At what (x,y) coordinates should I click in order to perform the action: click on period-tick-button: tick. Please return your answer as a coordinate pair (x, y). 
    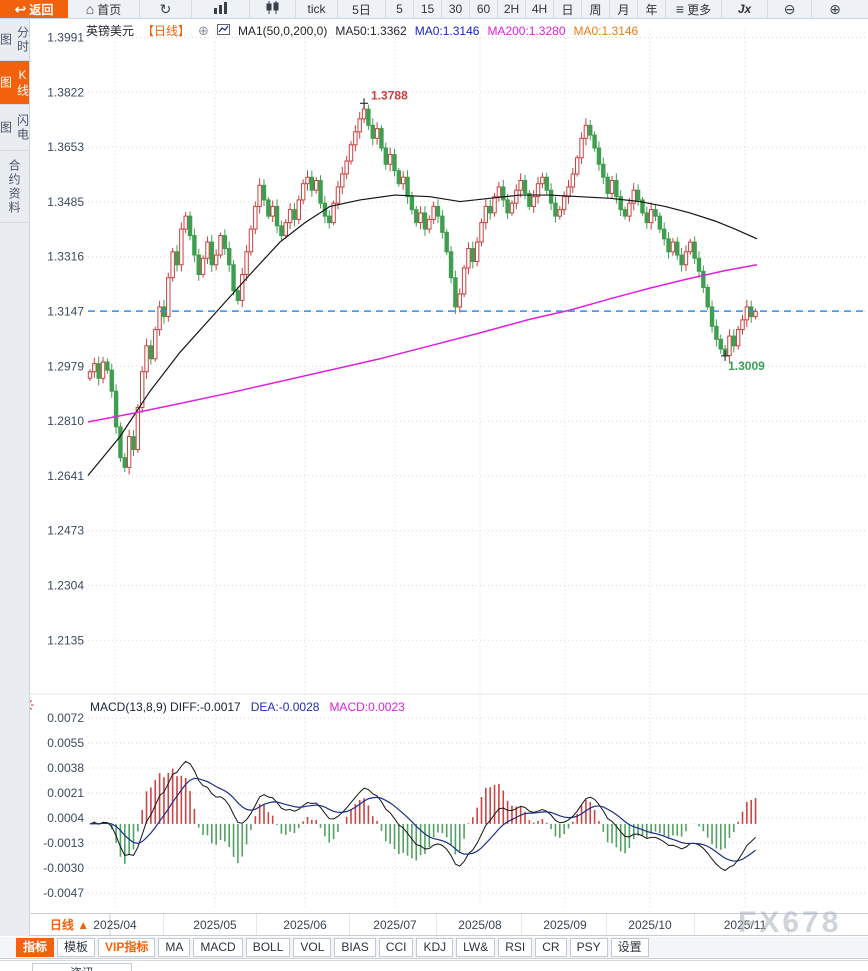
    Looking at the image, I should click on (317, 9).